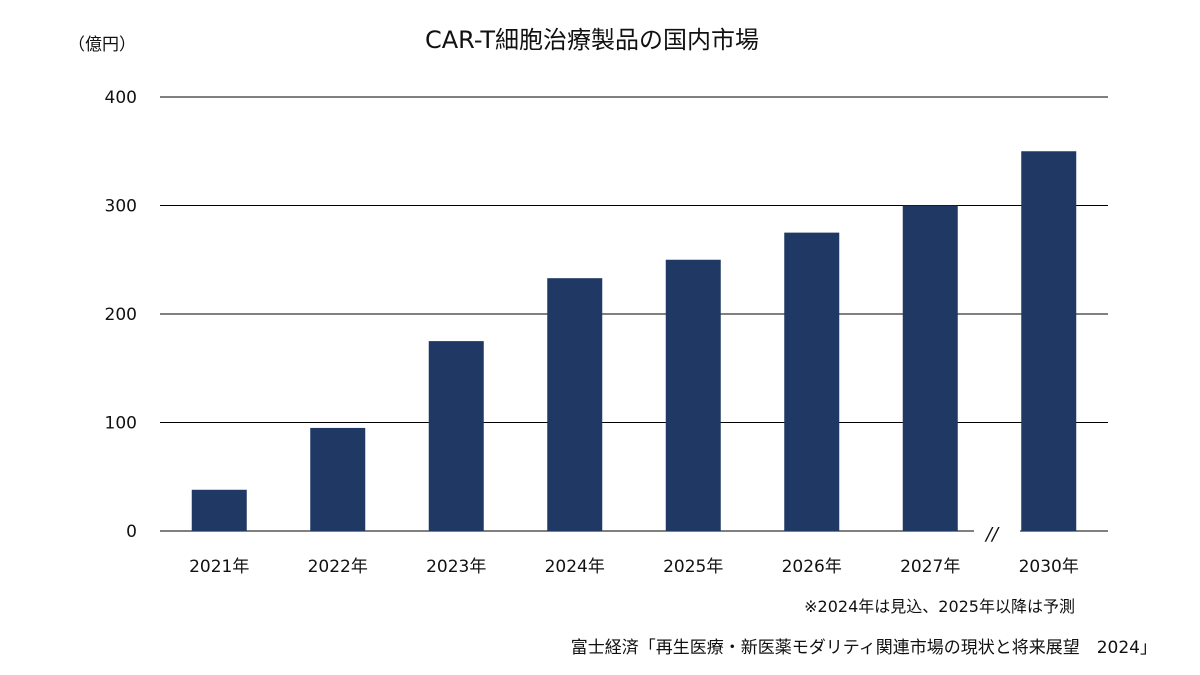  What do you see at coordinates (939, 606) in the screenshot?
I see `forecast-note: ※2024年は見込、2025年以降は予測` at bounding box center [939, 606].